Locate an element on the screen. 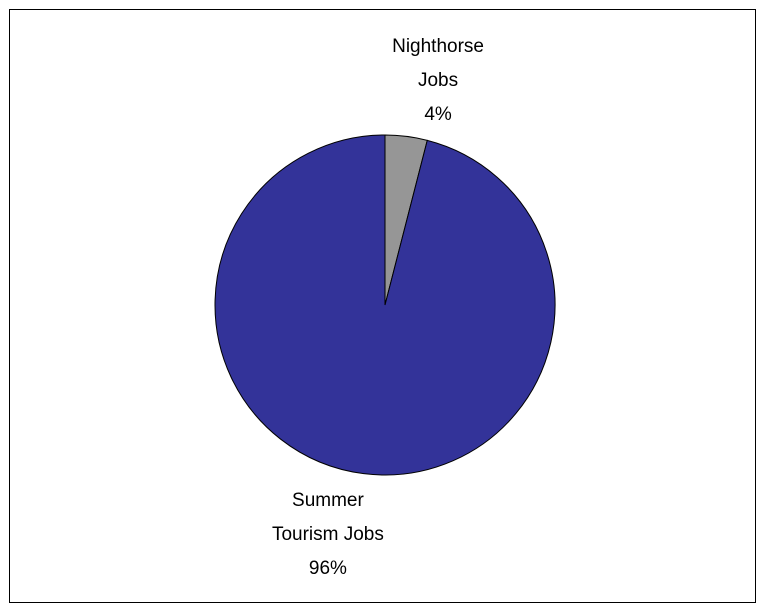 The height and width of the screenshot is (613, 765). value-label: 96% is located at coordinates (327, 569).